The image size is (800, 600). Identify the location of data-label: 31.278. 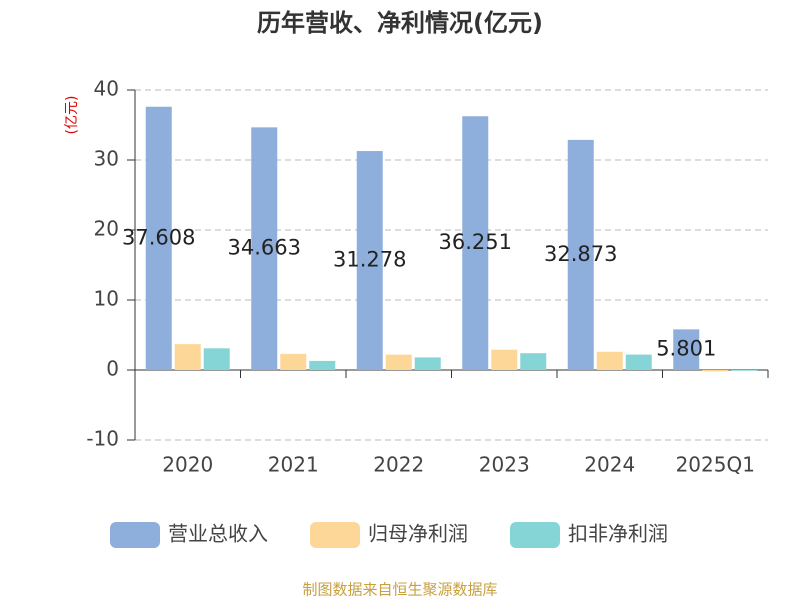
(369, 260).